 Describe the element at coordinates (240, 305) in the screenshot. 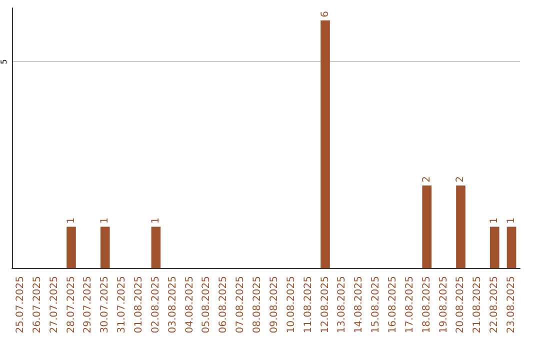

I see `x-tick-label: 07.08.2025` at that location.